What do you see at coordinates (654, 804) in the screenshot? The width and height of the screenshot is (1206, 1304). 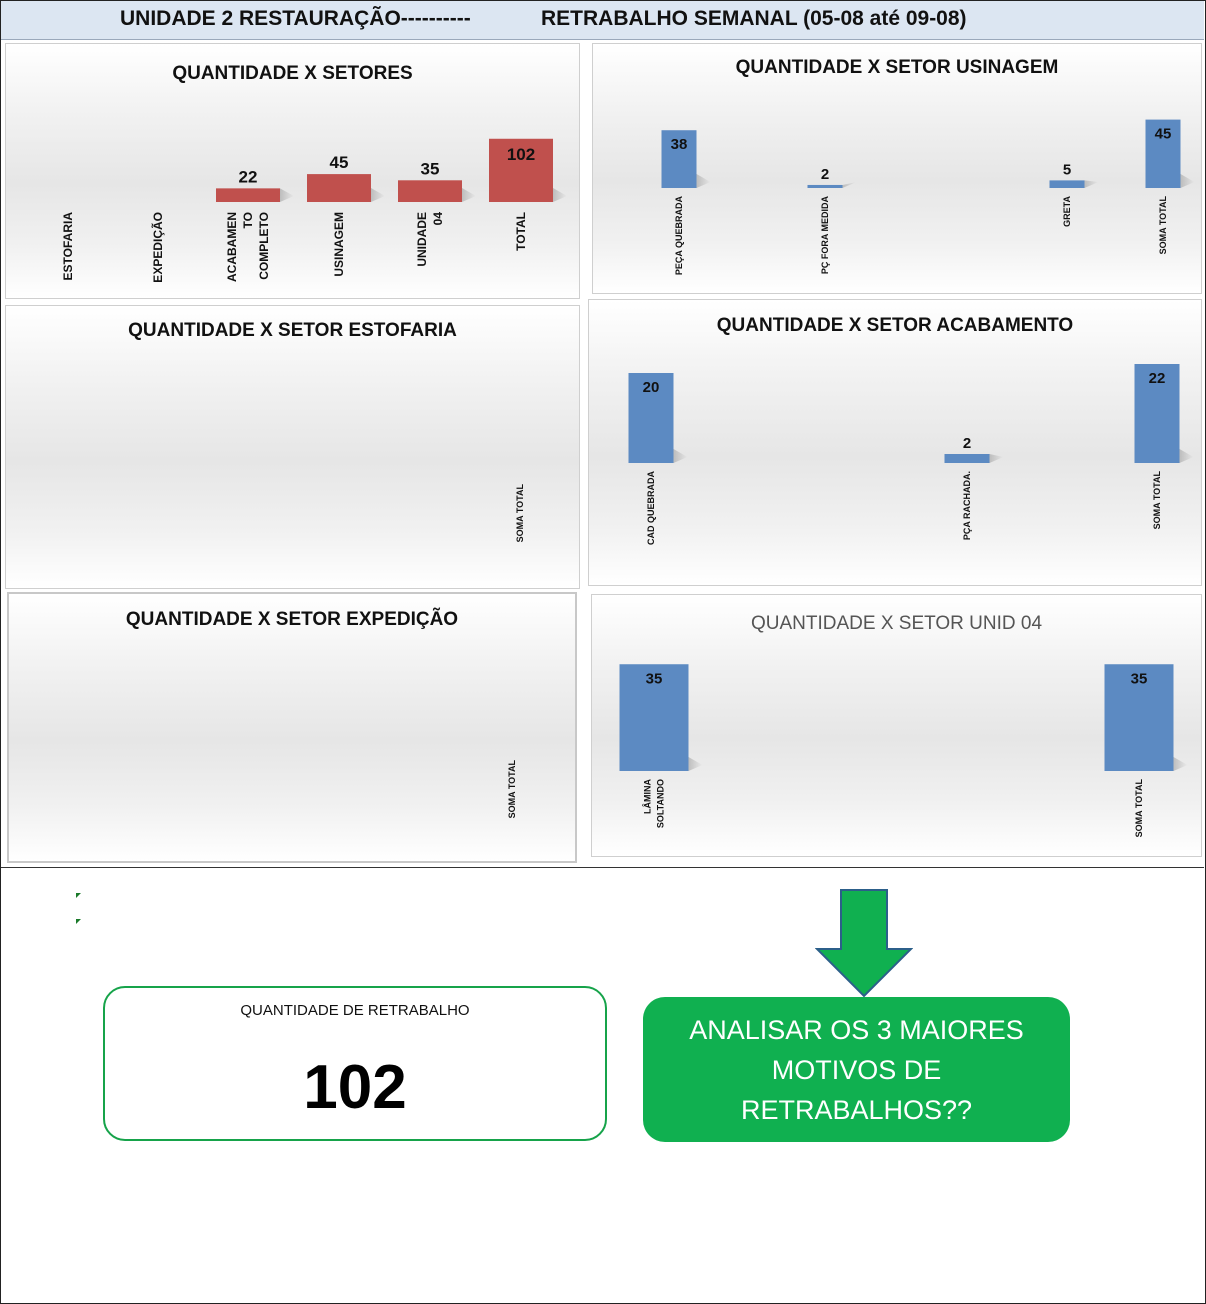 I see `category-label: LÂMINA SOLTANDO` at bounding box center [654, 804].